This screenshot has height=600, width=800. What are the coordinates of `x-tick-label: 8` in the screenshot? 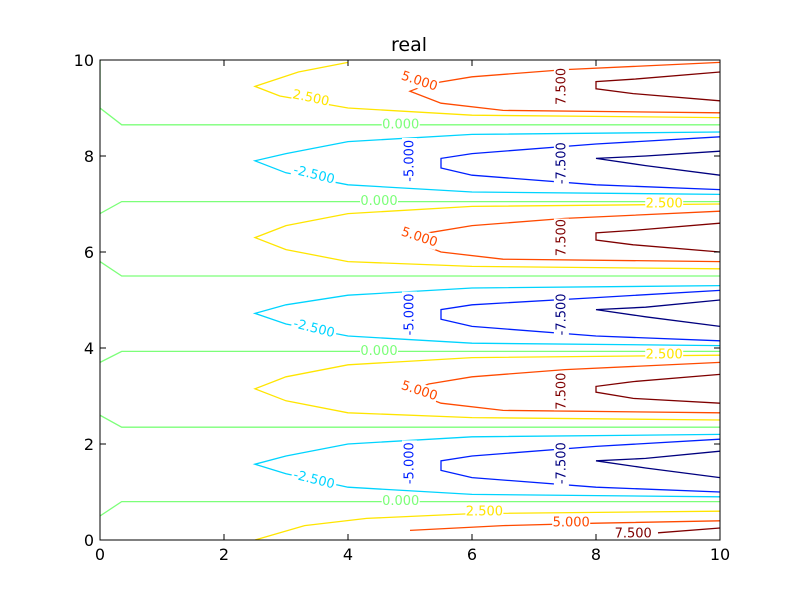 It's located at (596, 554).